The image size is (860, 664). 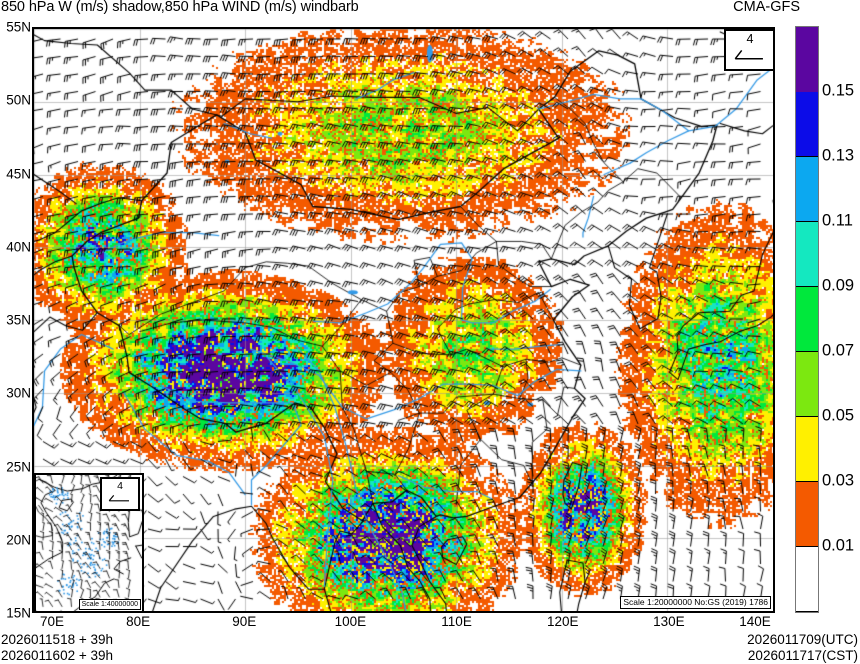 I want to click on longitude-tick: 120E, so click(x=562, y=621).